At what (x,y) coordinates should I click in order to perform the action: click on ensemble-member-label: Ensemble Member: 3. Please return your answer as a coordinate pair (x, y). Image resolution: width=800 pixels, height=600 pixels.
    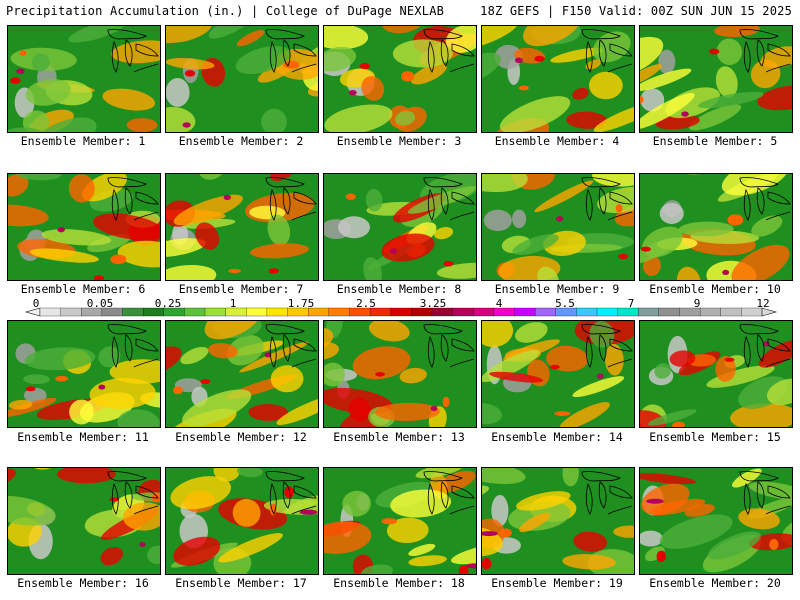
    Looking at the image, I should click on (399, 141).